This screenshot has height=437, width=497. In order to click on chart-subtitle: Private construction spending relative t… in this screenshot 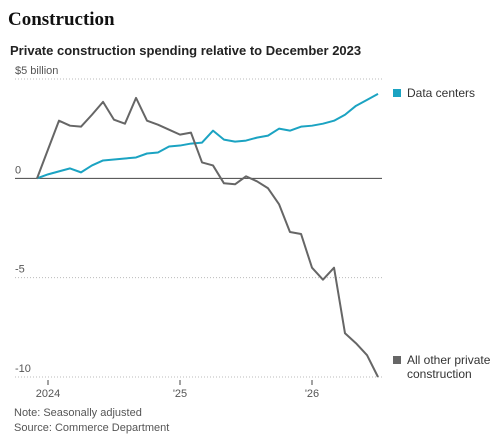, I will do `click(185, 50)`.